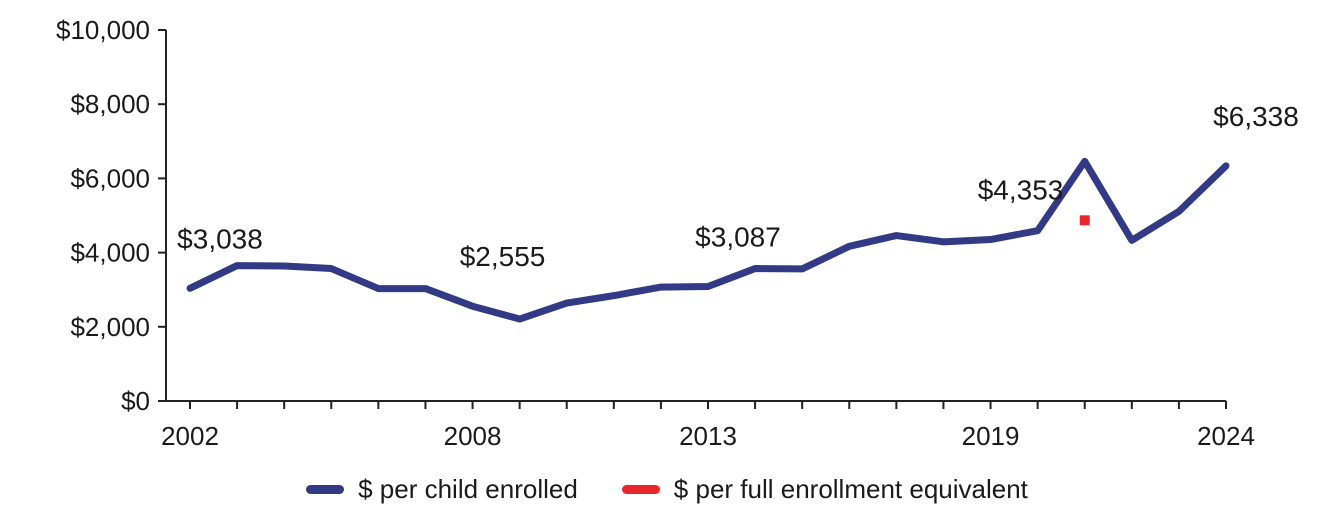  Describe the element at coordinates (503, 256) in the screenshot. I see `data-label: $2,555` at that location.